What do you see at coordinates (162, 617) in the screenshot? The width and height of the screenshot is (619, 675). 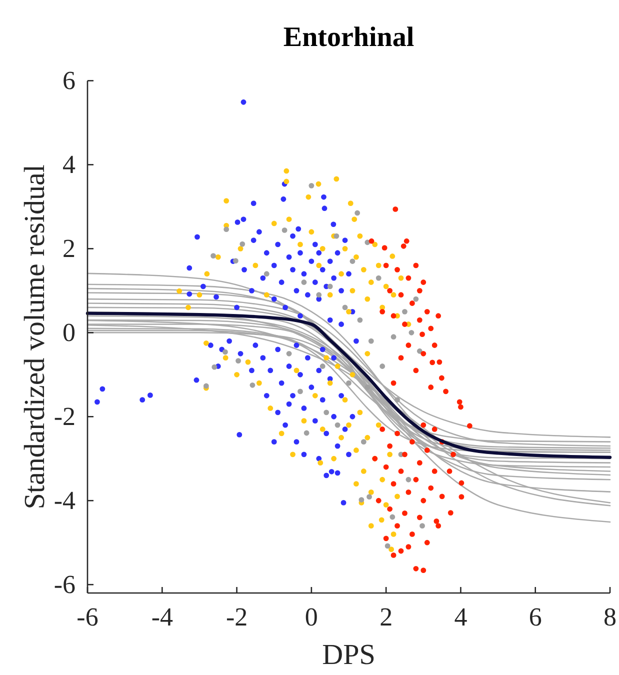 I see `x-tick-label: -4` at bounding box center [162, 617].